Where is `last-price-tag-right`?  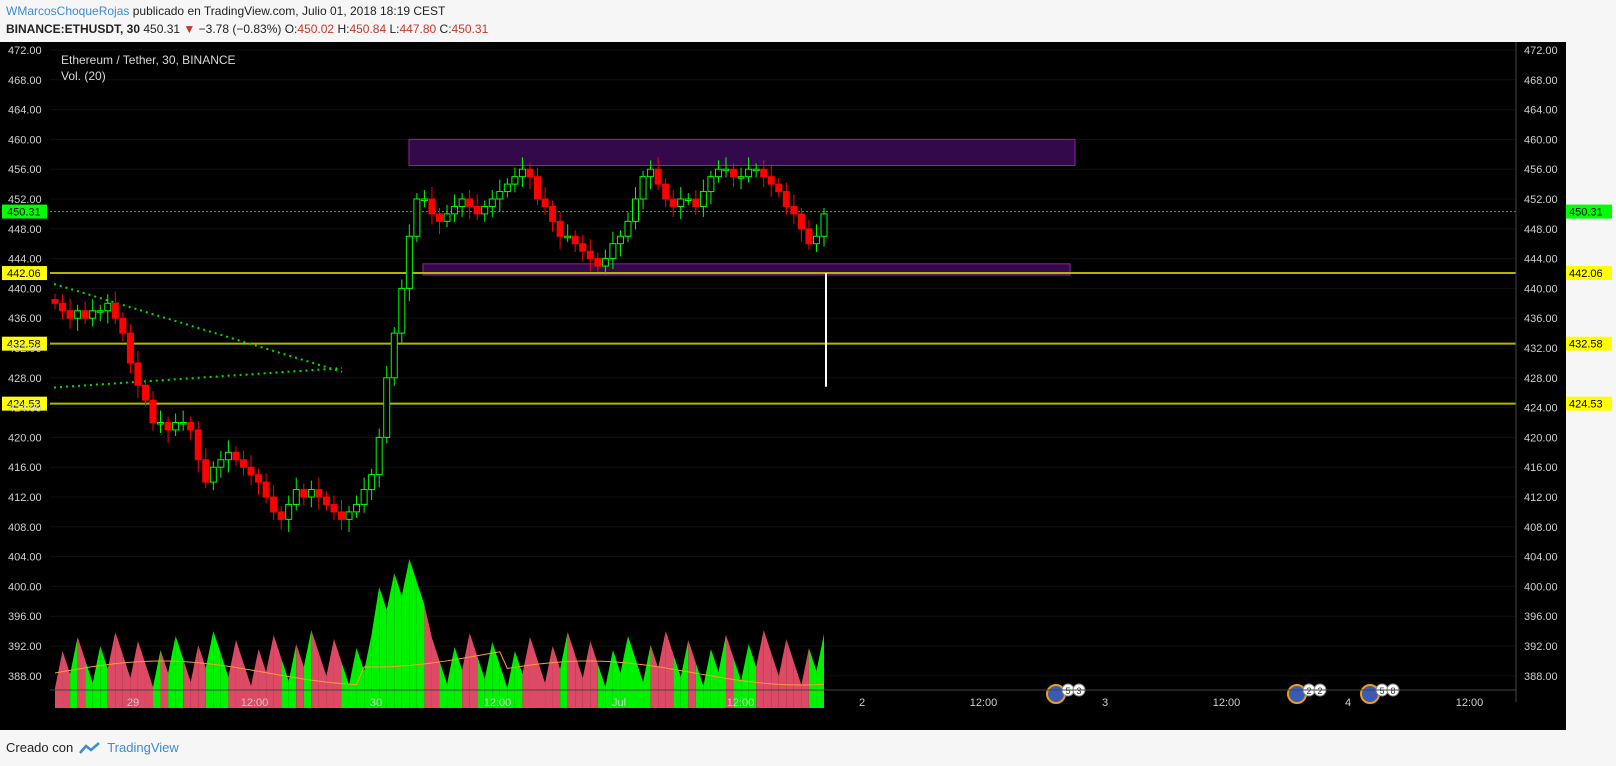
last-price-tag-right is located at coordinates (1589, 211).